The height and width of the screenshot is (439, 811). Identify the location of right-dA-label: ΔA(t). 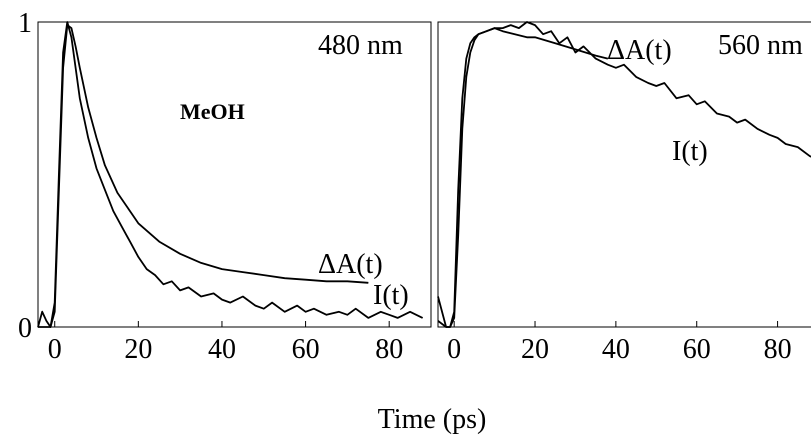
(639, 50).